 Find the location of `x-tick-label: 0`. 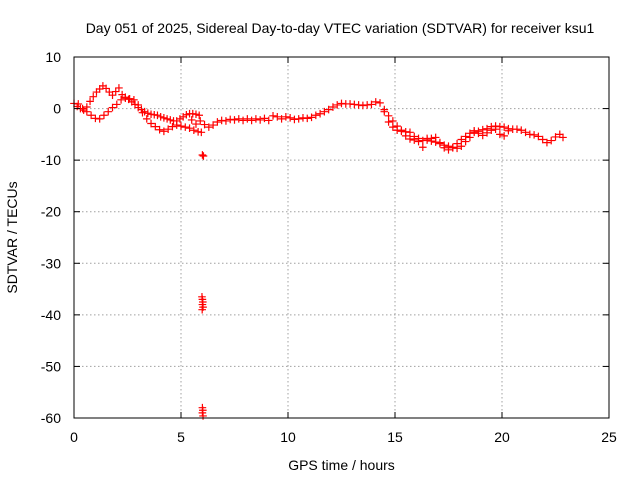

x-tick-label: 0 is located at coordinates (74, 437).